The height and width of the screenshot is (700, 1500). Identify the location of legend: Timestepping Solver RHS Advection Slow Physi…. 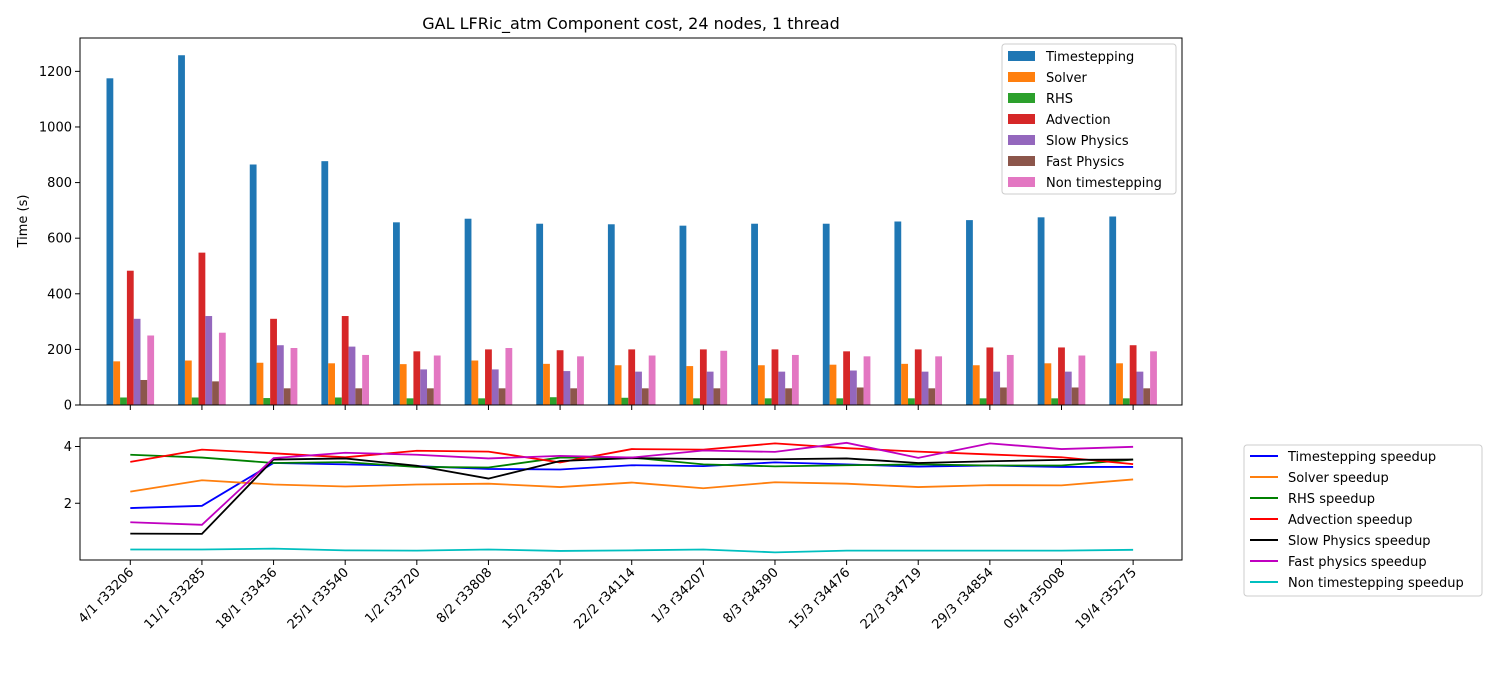
(1089, 119).